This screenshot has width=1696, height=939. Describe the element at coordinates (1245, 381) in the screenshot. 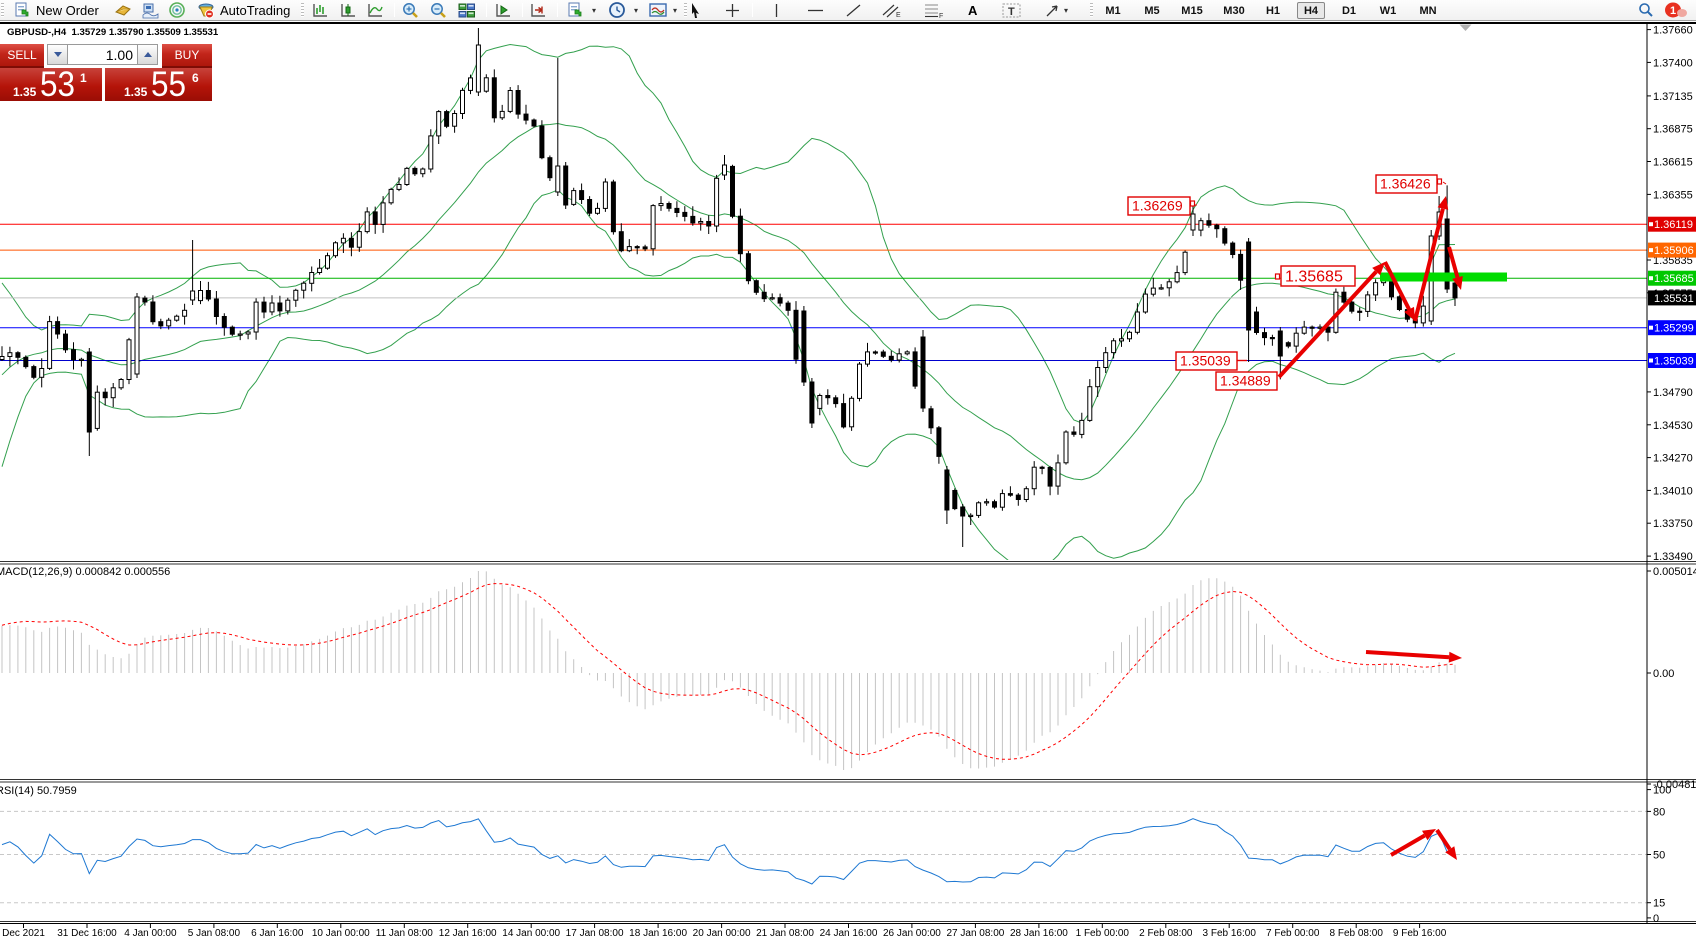

I see `svg-text: 1.34889` at that location.